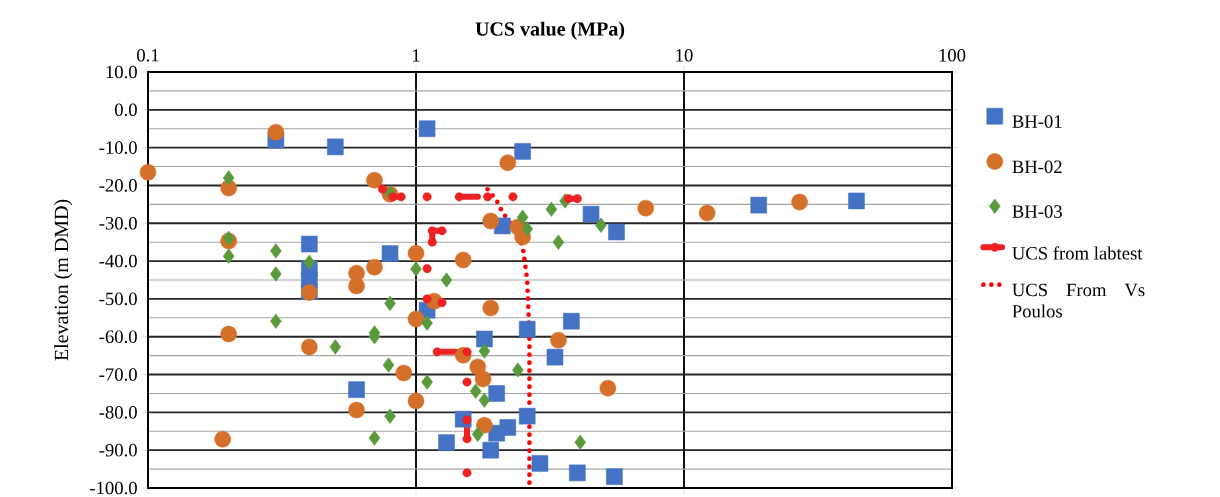 This screenshot has width=1220, height=497. Describe the element at coordinates (118, 147) in the screenshot. I see `y-tick-label: -10.0` at that location.